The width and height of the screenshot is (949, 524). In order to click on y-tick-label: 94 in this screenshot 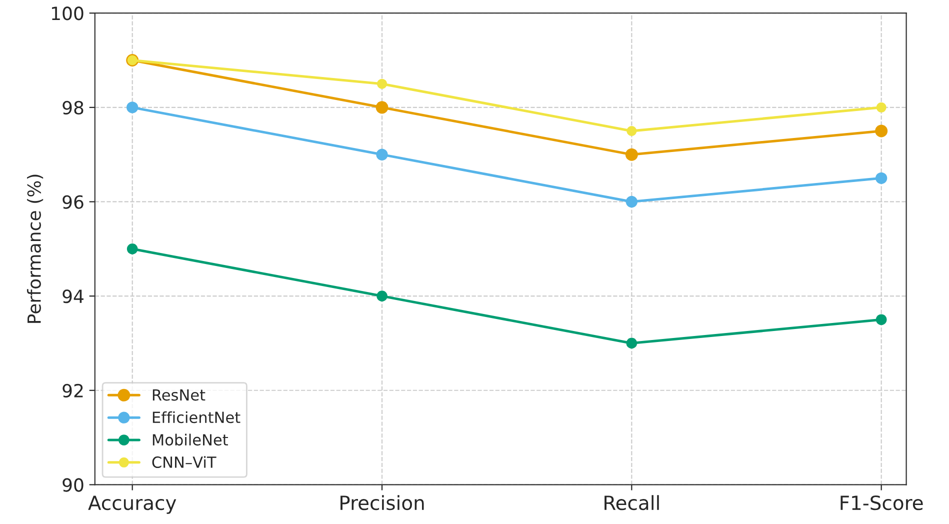, I will do `click(73, 297)`.